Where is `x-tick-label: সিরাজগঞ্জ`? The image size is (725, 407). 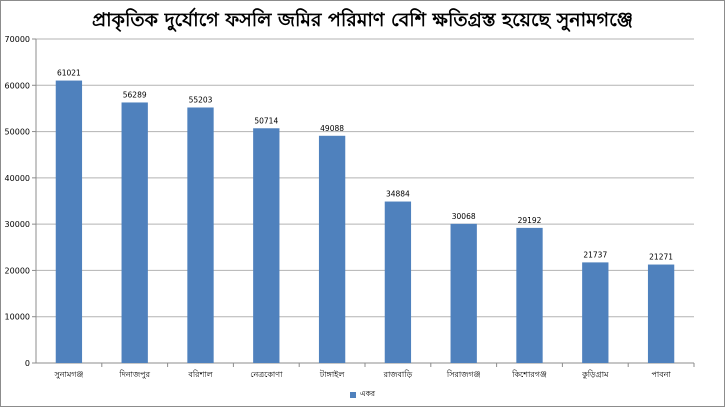
x-tick-label: সিরাজগঞ্জ is located at coordinates (463, 374).